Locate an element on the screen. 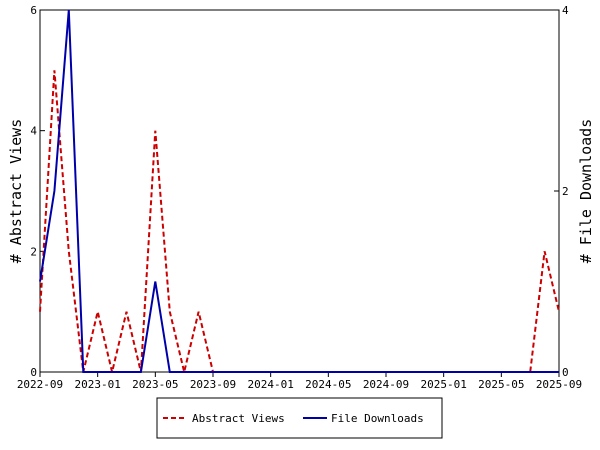  x-tick-label: 2024-05 is located at coordinates (328, 384).